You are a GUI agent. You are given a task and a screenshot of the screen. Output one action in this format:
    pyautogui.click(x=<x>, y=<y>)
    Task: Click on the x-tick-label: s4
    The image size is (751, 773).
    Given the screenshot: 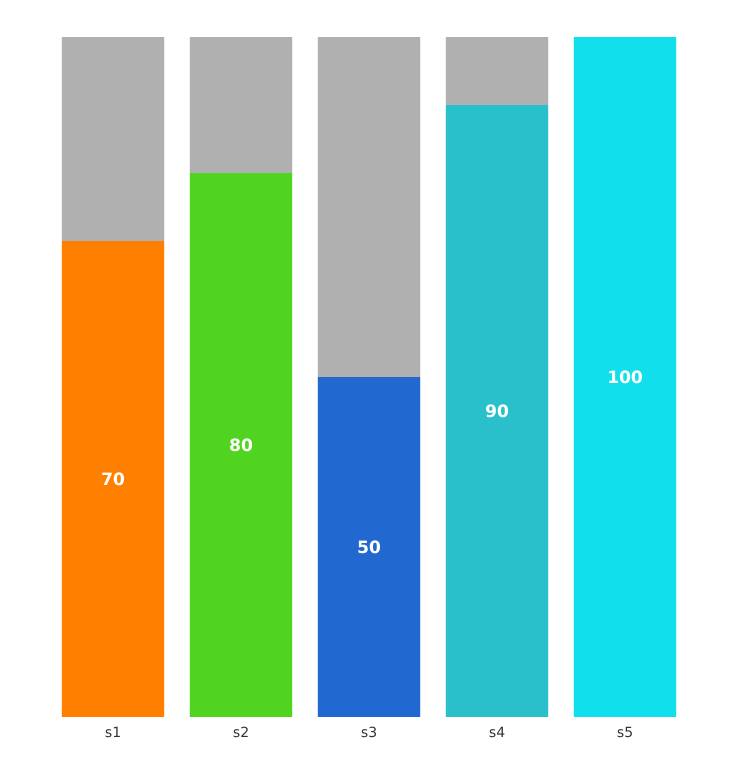 What is the action you would take?
    pyautogui.click(x=497, y=732)
    